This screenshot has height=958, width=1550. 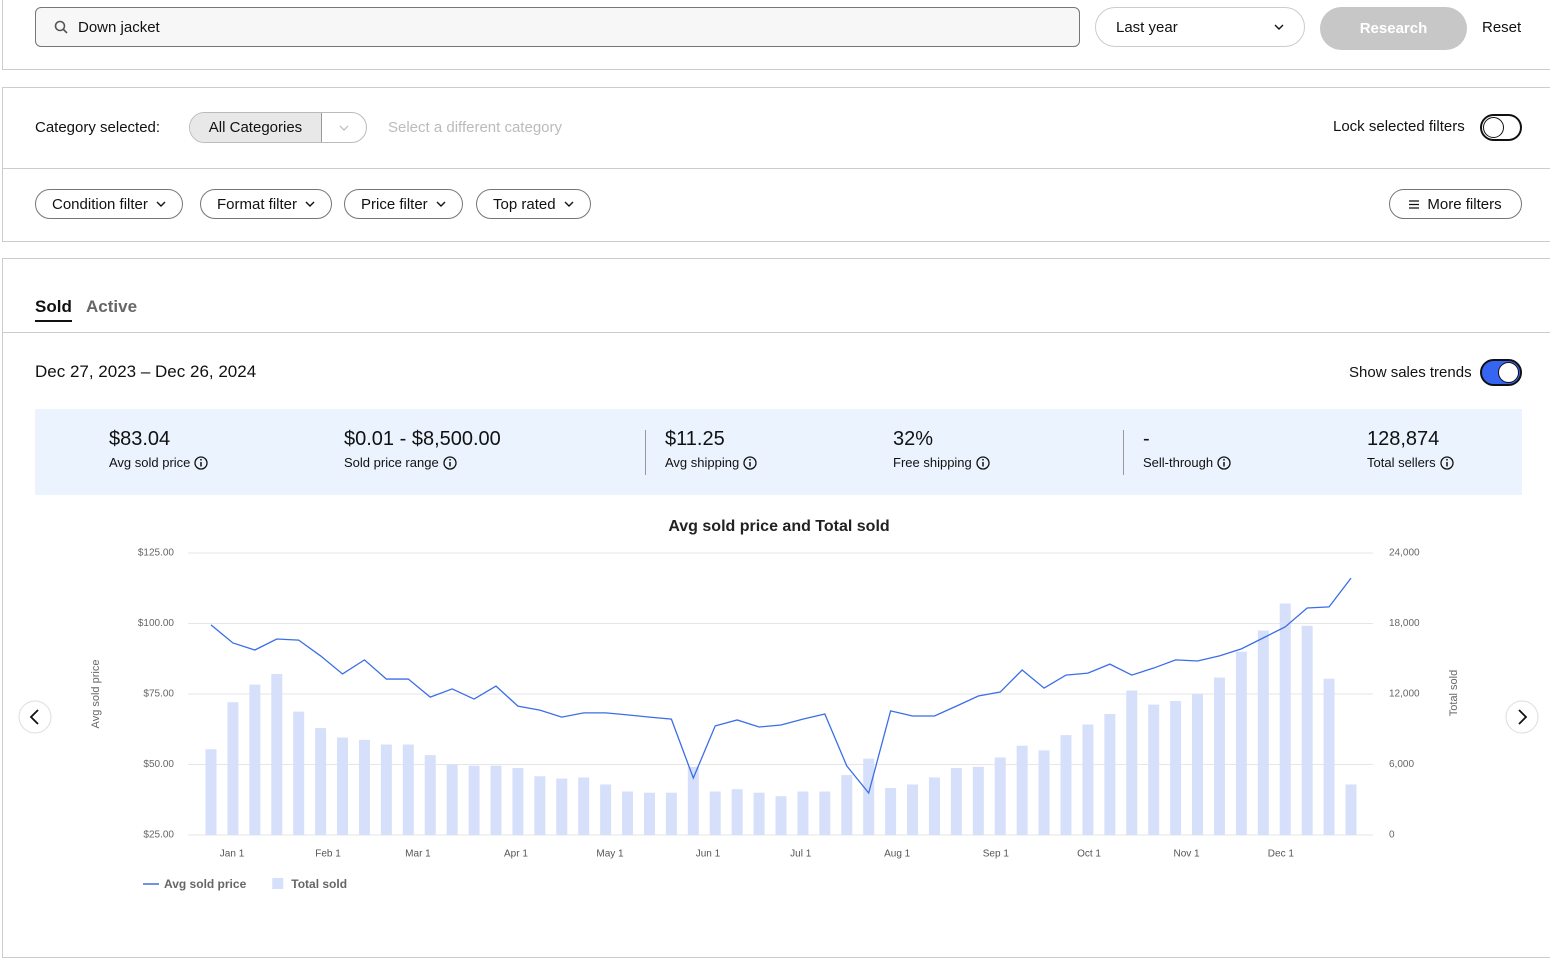 What do you see at coordinates (557, 27) in the screenshot?
I see `search-box: Down jacket` at bounding box center [557, 27].